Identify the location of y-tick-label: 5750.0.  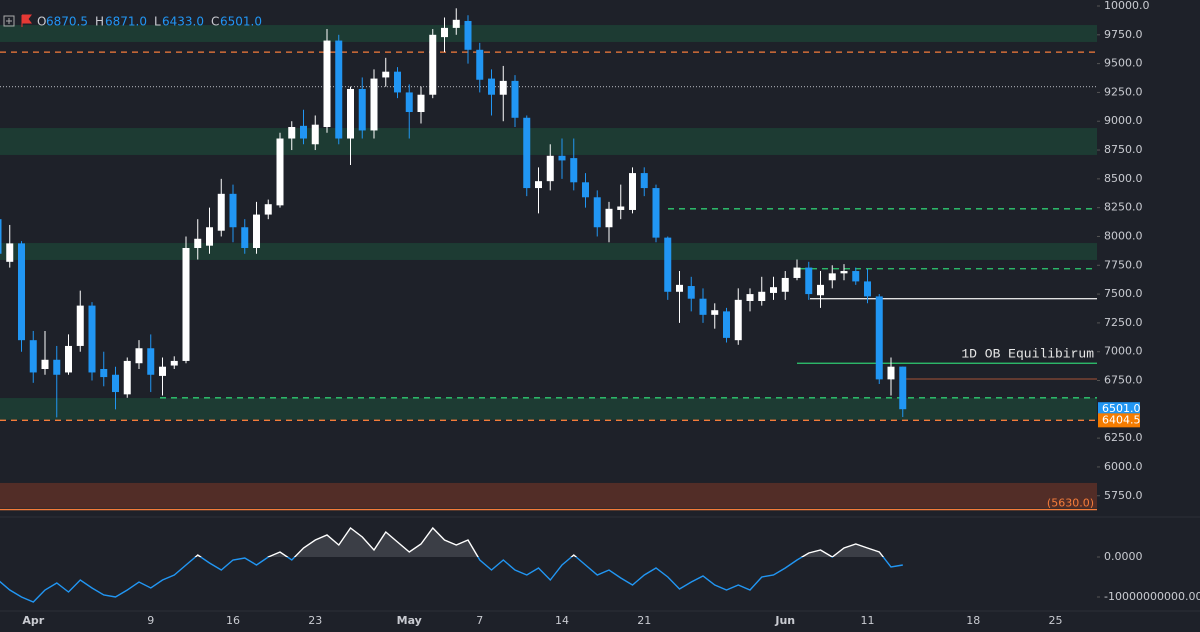
(1123, 495).